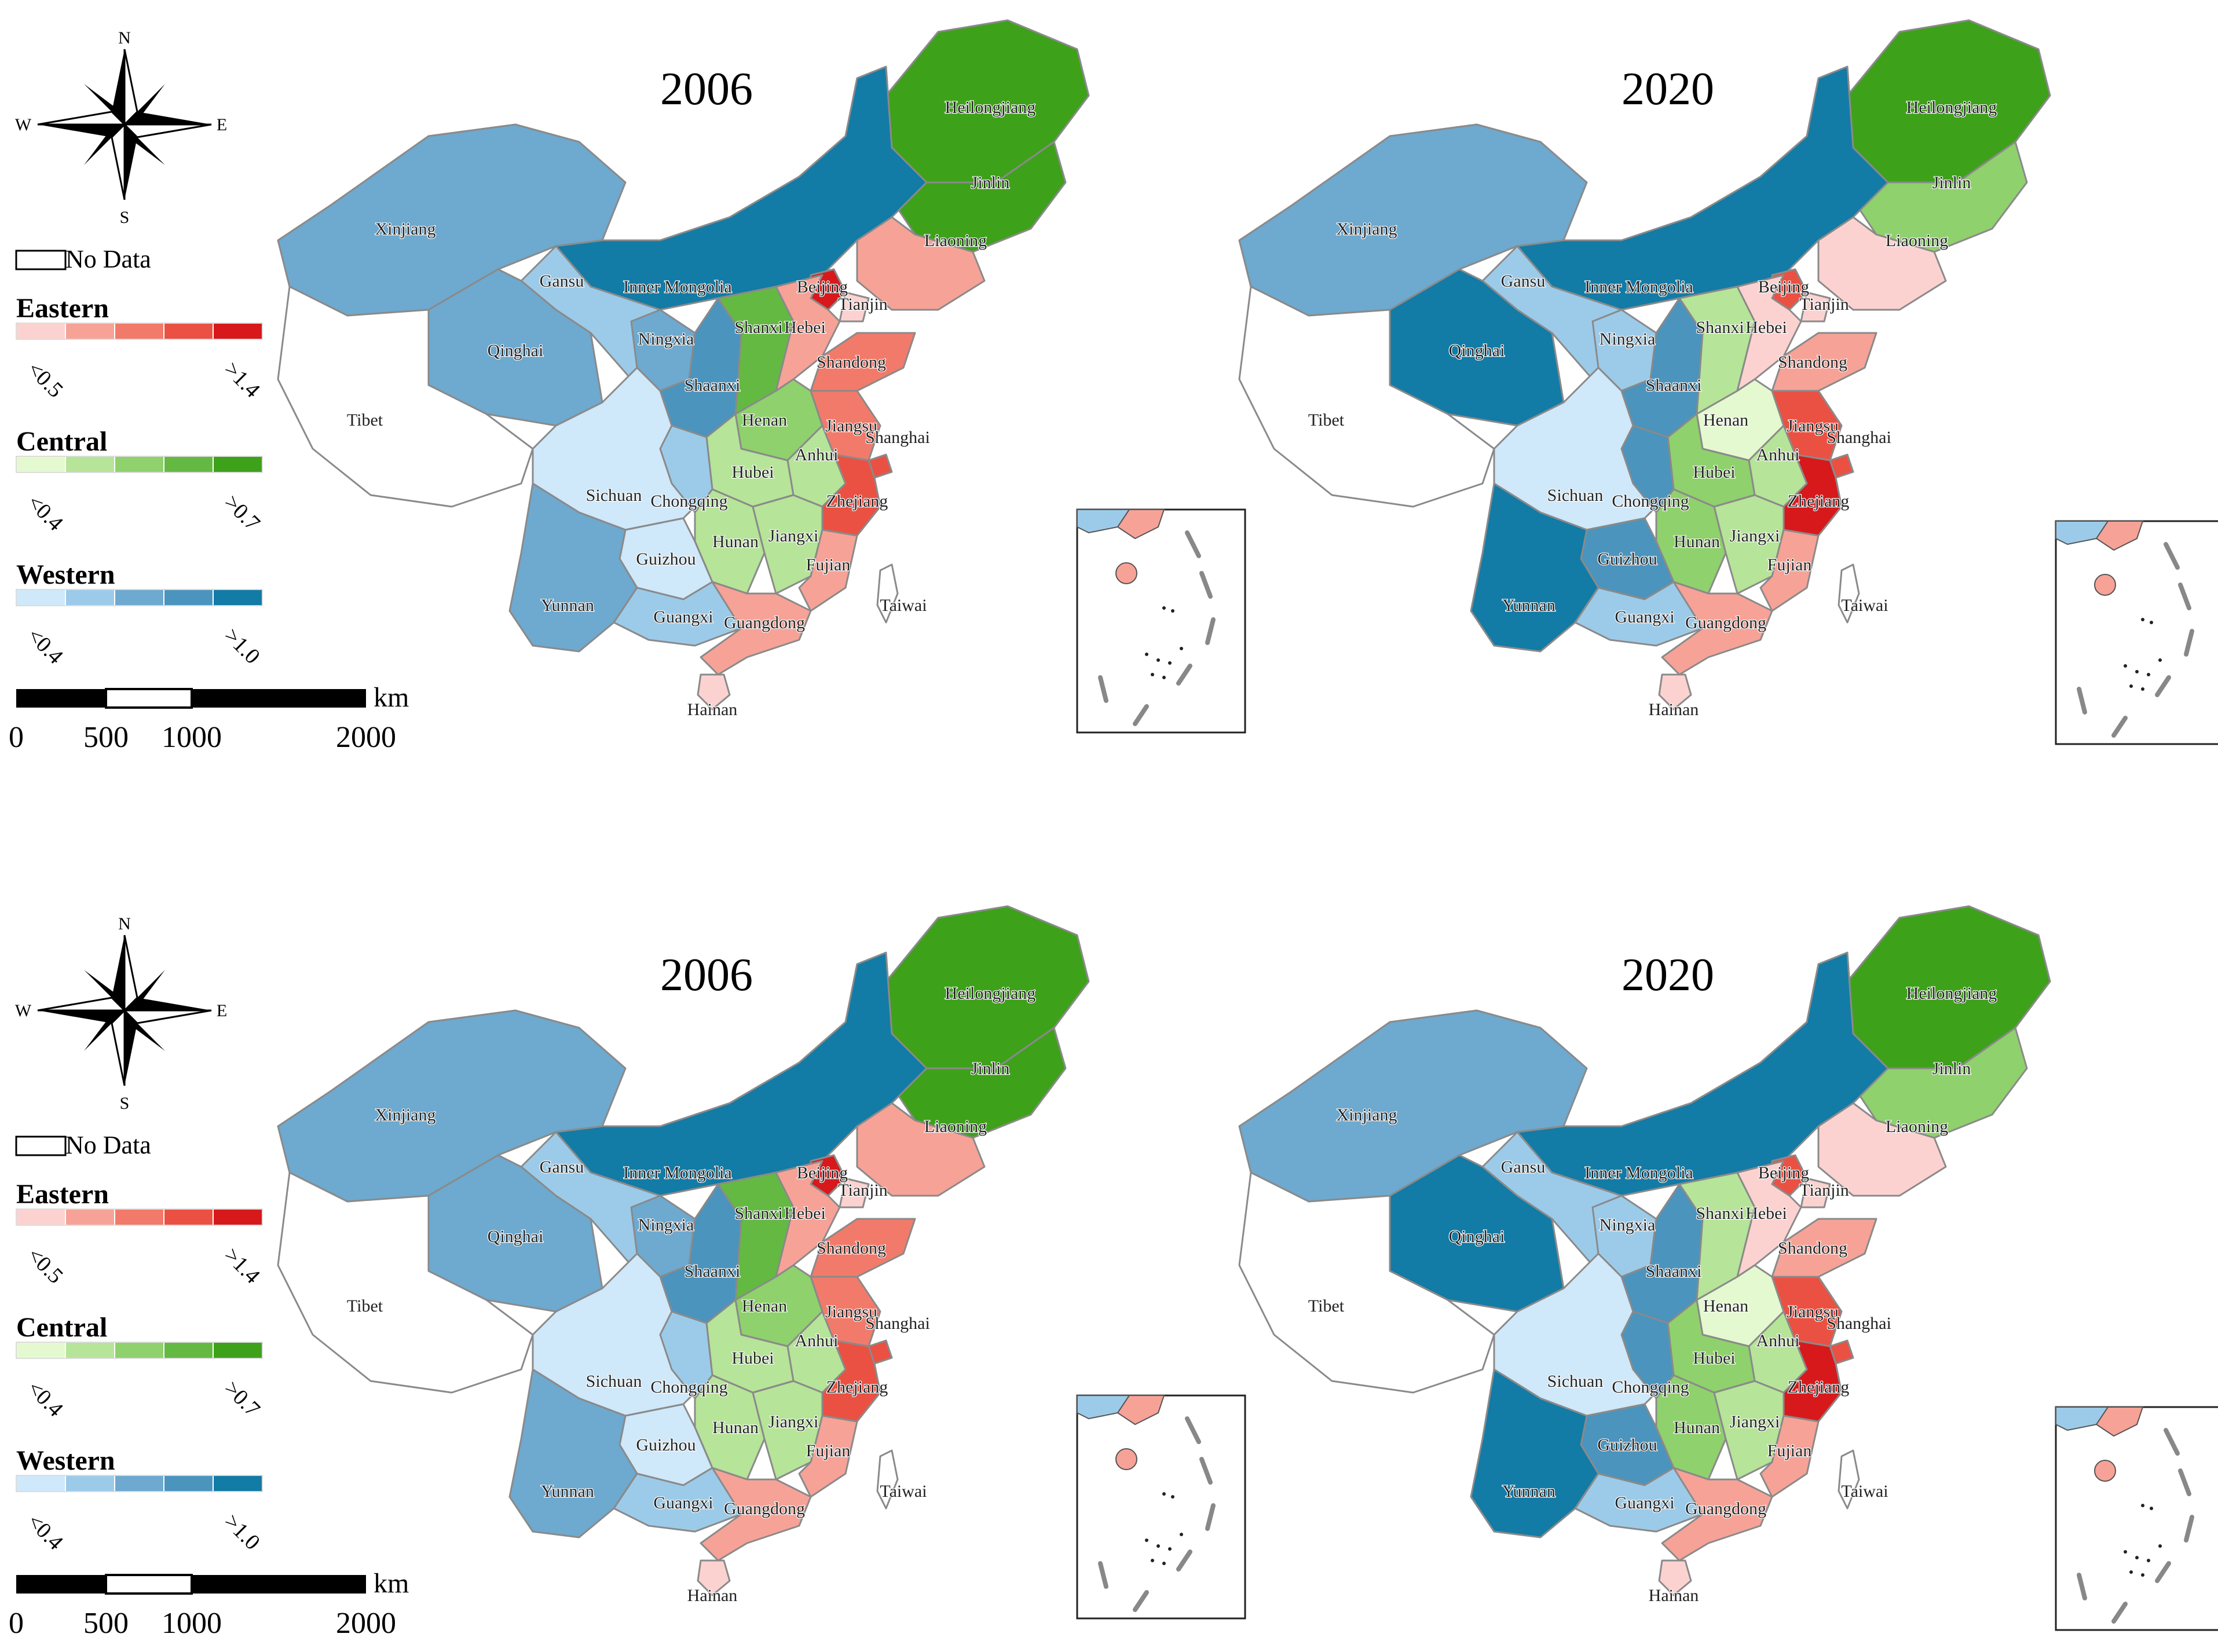 Image resolution: width=2218 pixels, height=1652 pixels. What do you see at coordinates (1951, 108) in the screenshot?
I see `province-label: Heilongjiang` at bounding box center [1951, 108].